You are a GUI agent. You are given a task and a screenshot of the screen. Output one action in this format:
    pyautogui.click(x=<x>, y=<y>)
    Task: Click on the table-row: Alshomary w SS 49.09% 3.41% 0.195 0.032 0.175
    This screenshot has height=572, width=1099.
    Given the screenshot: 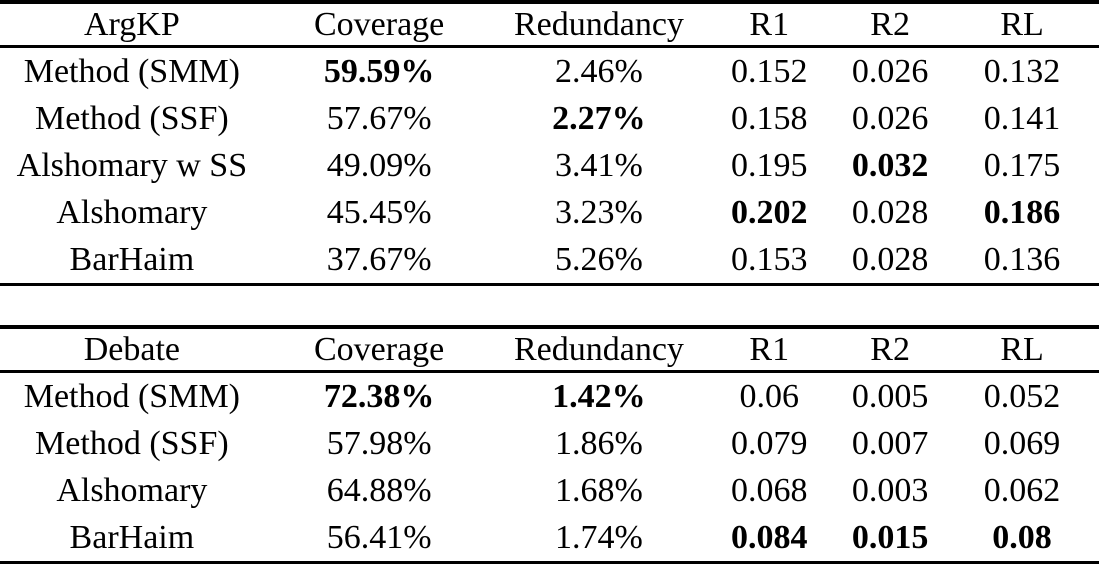 What is the action you would take?
    pyautogui.click(x=549, y=165)
    